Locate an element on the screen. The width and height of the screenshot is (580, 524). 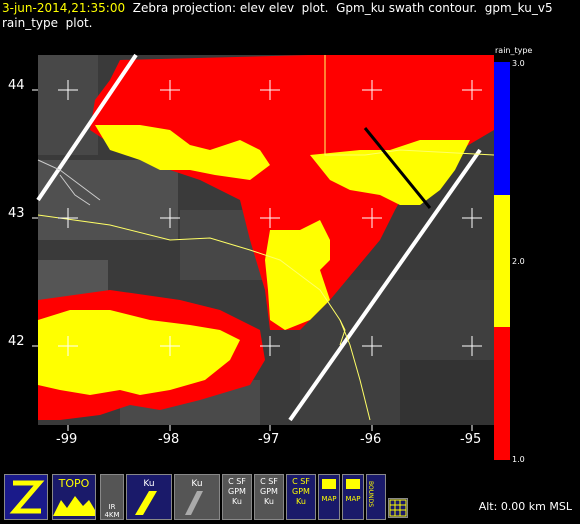
c-sf-gpm-ku-label-3: C SF GPM Ku is located at coordinates (301, 491).